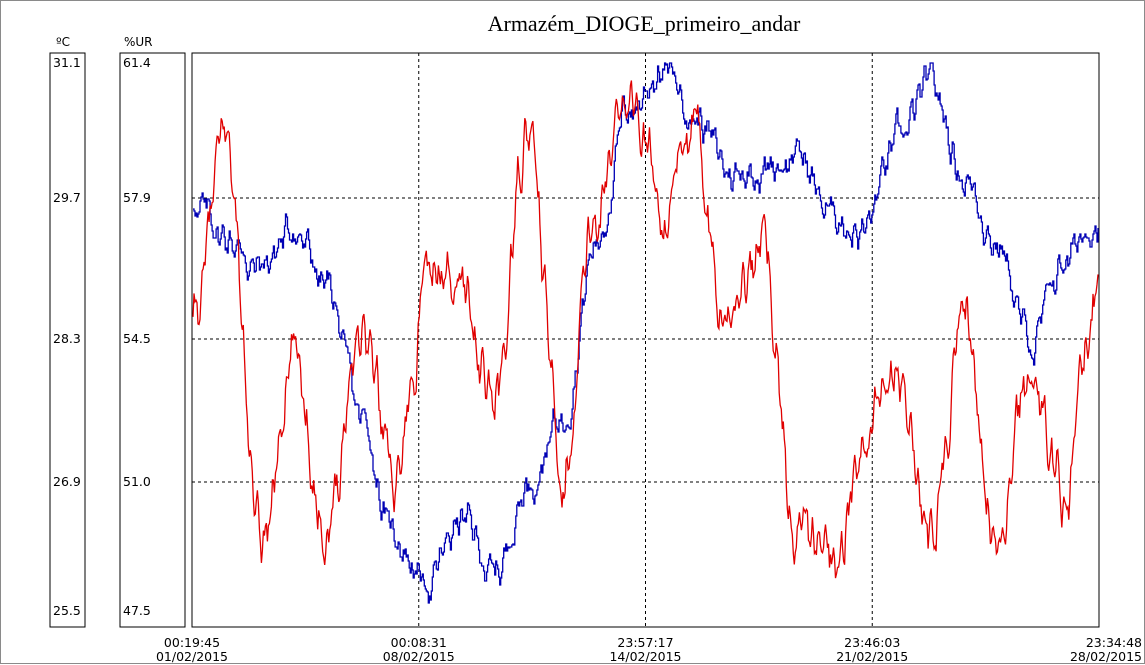 The width and height of the screenshot is (1145, 665). I want to click on right-axis-unit: %UR, so click(138, 42).